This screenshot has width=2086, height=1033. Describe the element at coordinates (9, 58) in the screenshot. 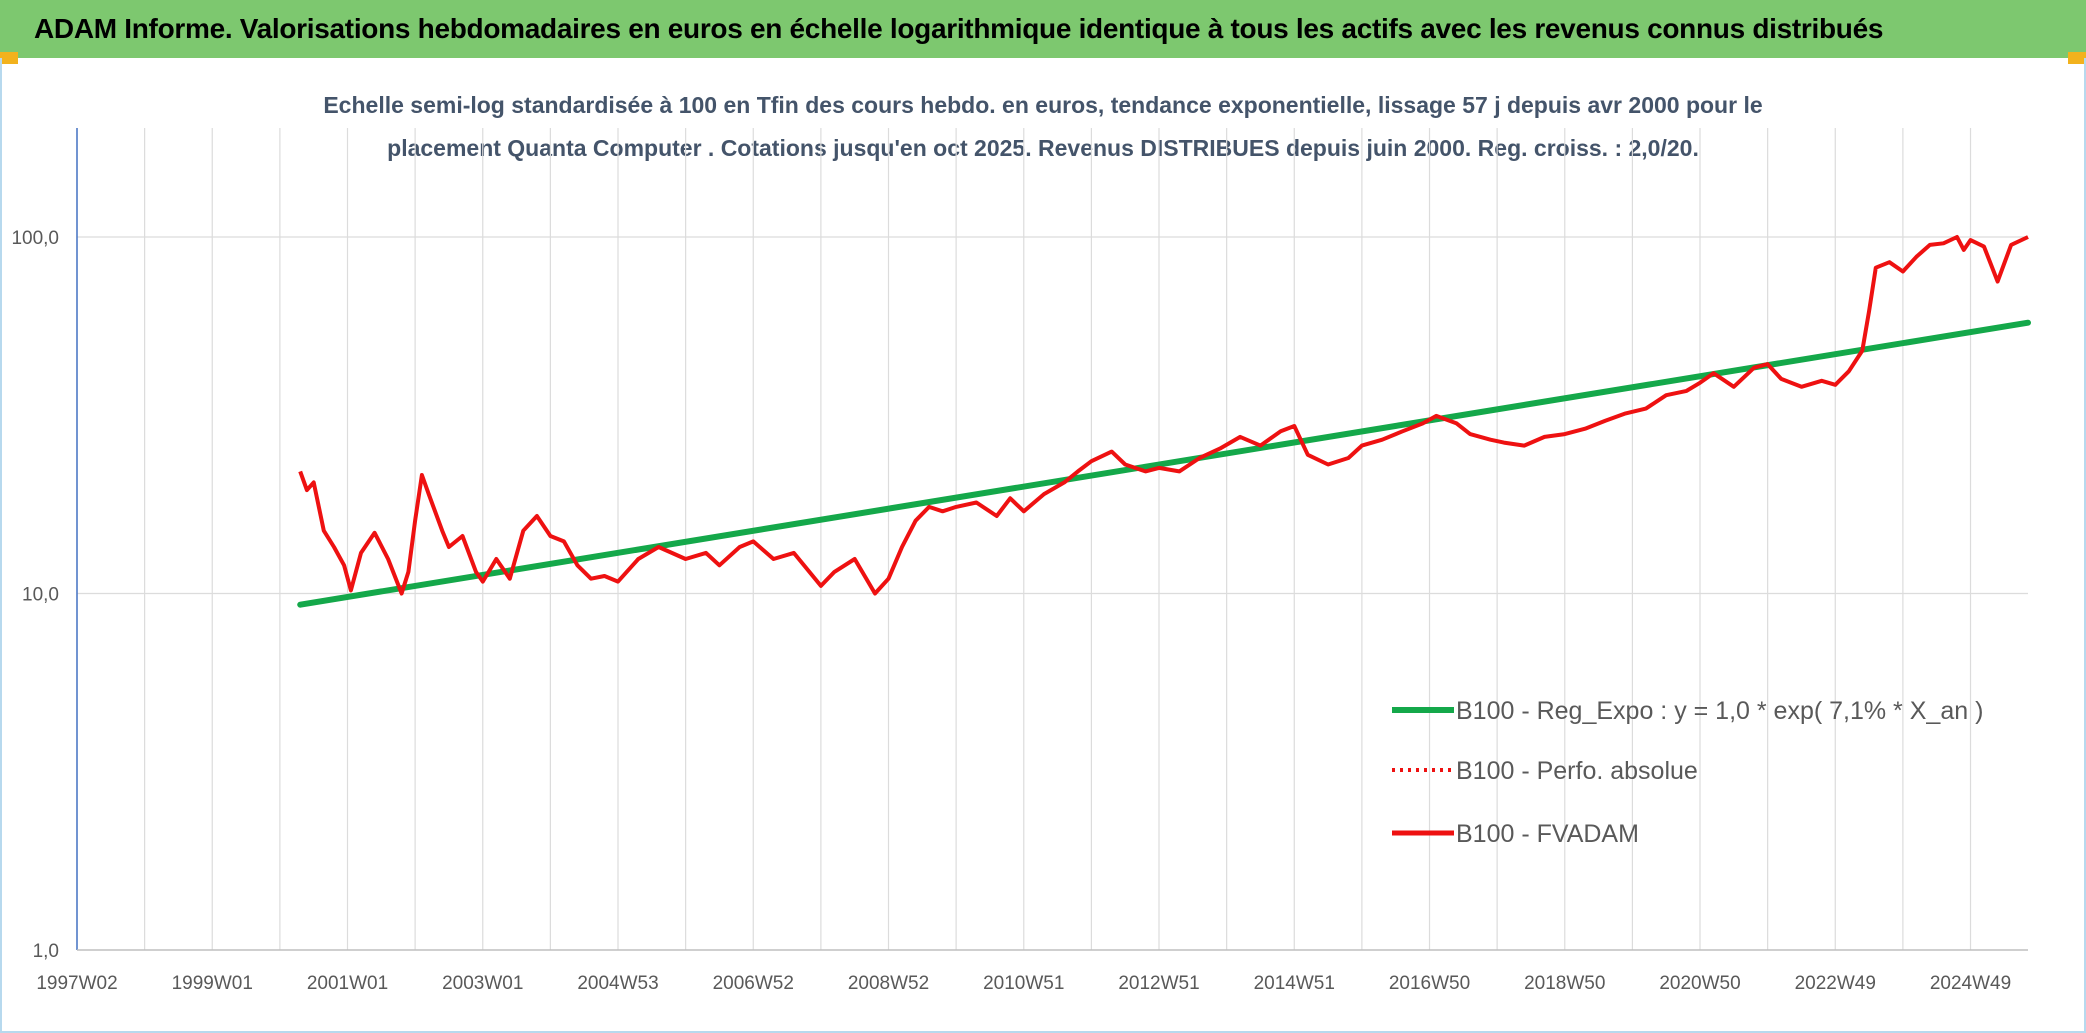

I see `corner-marker-left` at that location.